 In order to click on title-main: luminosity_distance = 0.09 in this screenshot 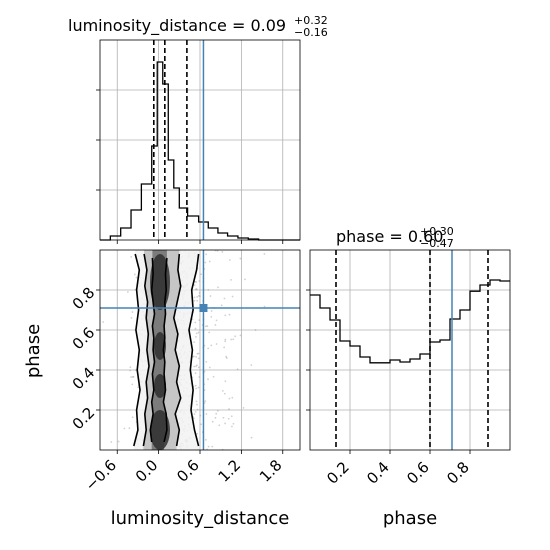, I will do `click(177, 26)`.